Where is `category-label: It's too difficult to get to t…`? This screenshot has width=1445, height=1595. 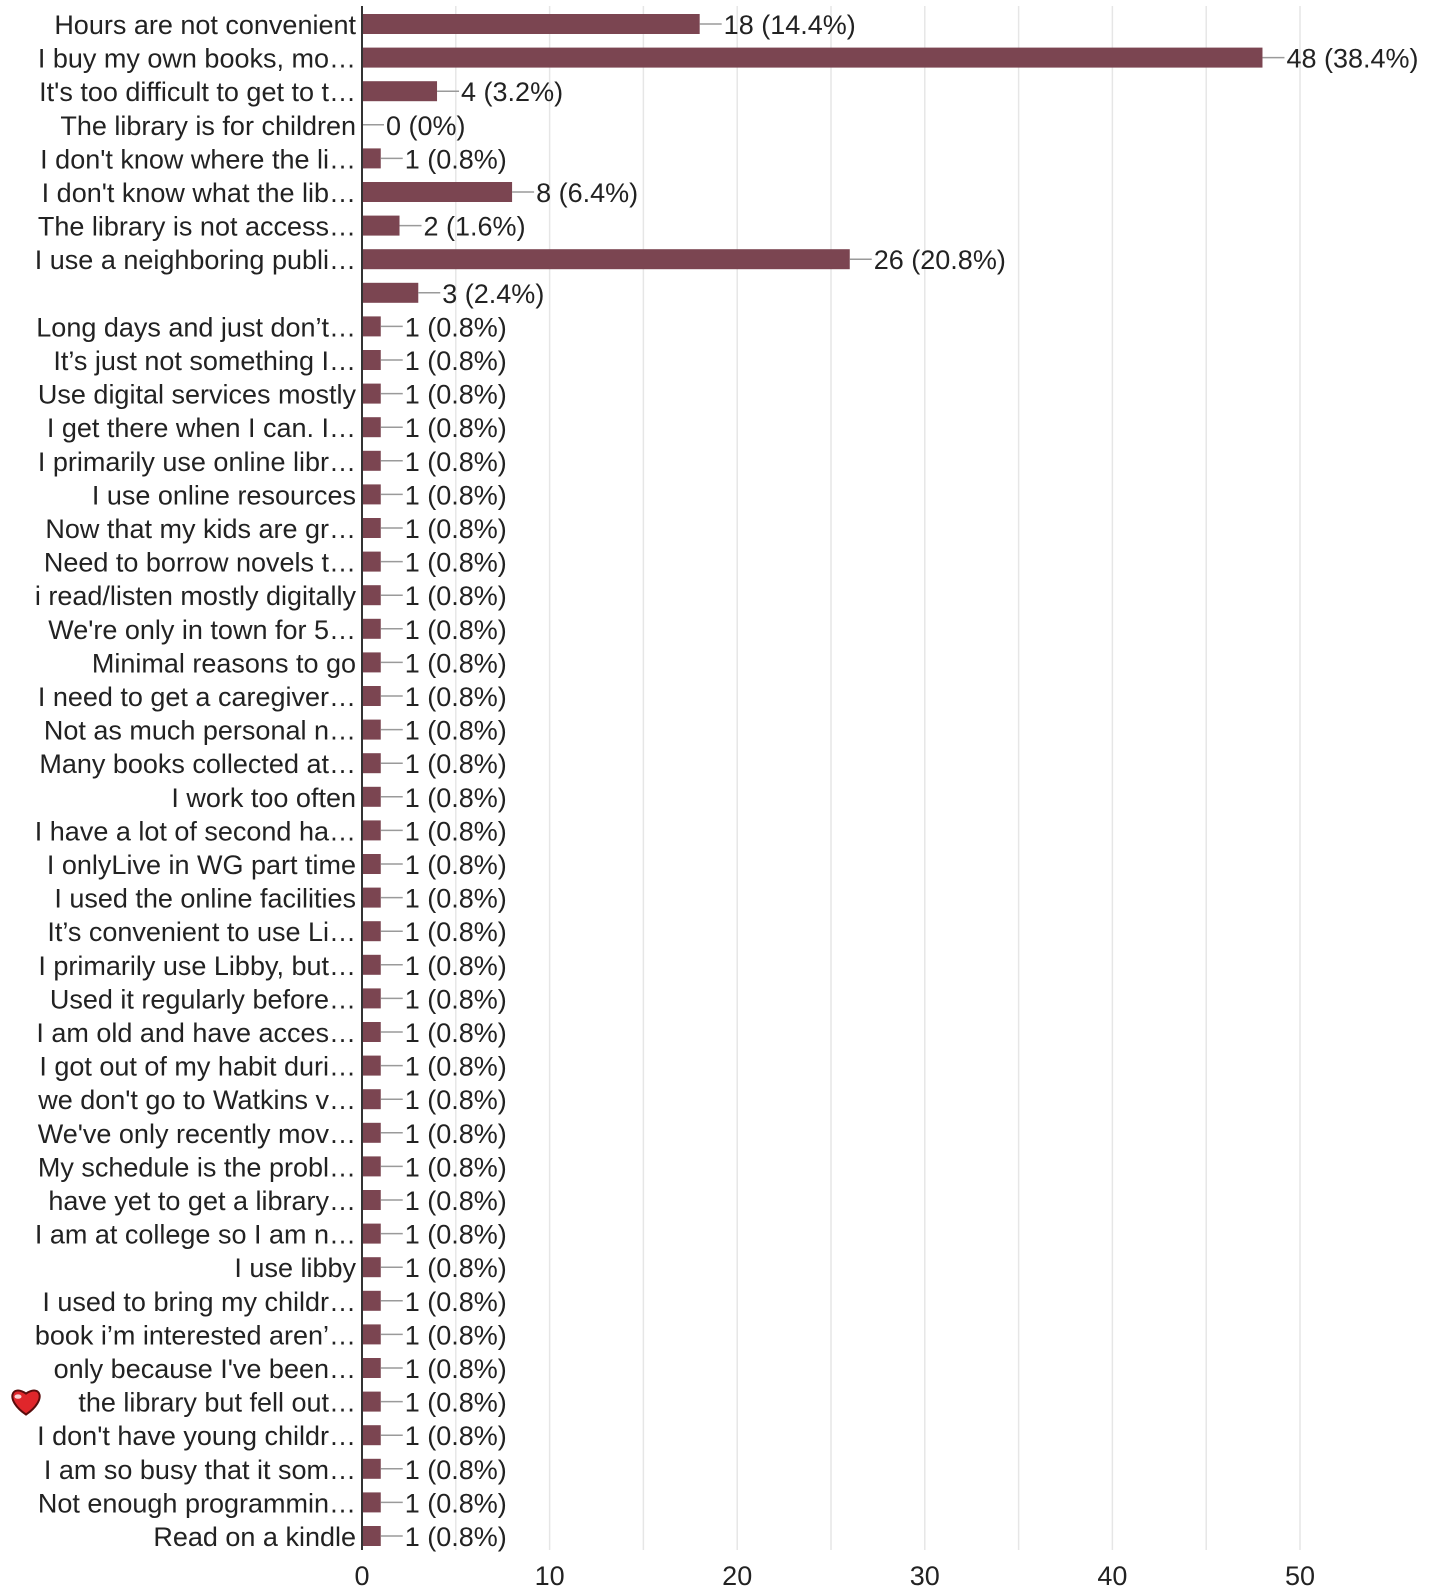 category-label: It's too difficult to get to t… is located at coordinates (197, 92).